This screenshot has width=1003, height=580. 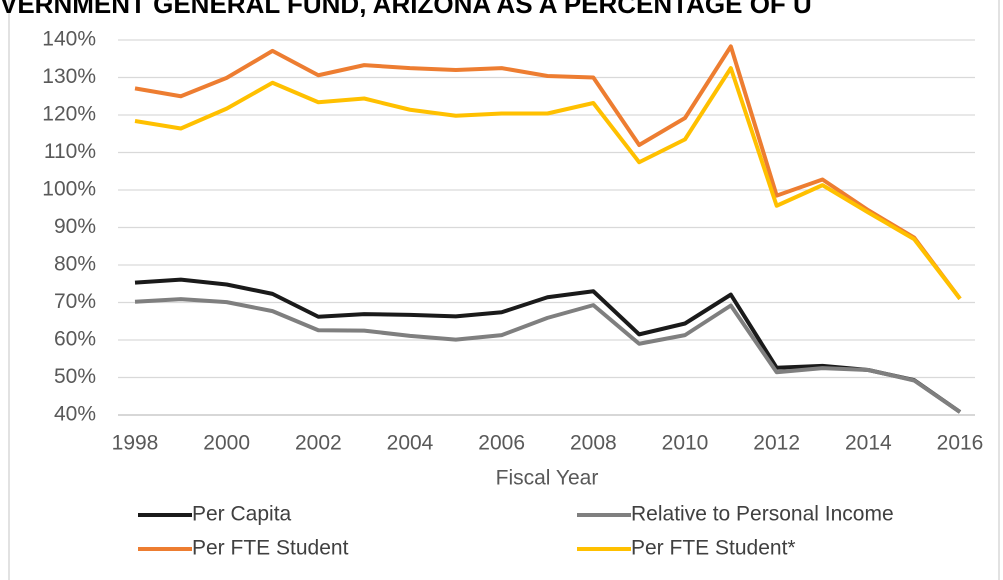 What do you see at coordinates (270, 548) in the screenshot?
I see `legend-label: Per FTE Student` at bounding box center [270, 548].